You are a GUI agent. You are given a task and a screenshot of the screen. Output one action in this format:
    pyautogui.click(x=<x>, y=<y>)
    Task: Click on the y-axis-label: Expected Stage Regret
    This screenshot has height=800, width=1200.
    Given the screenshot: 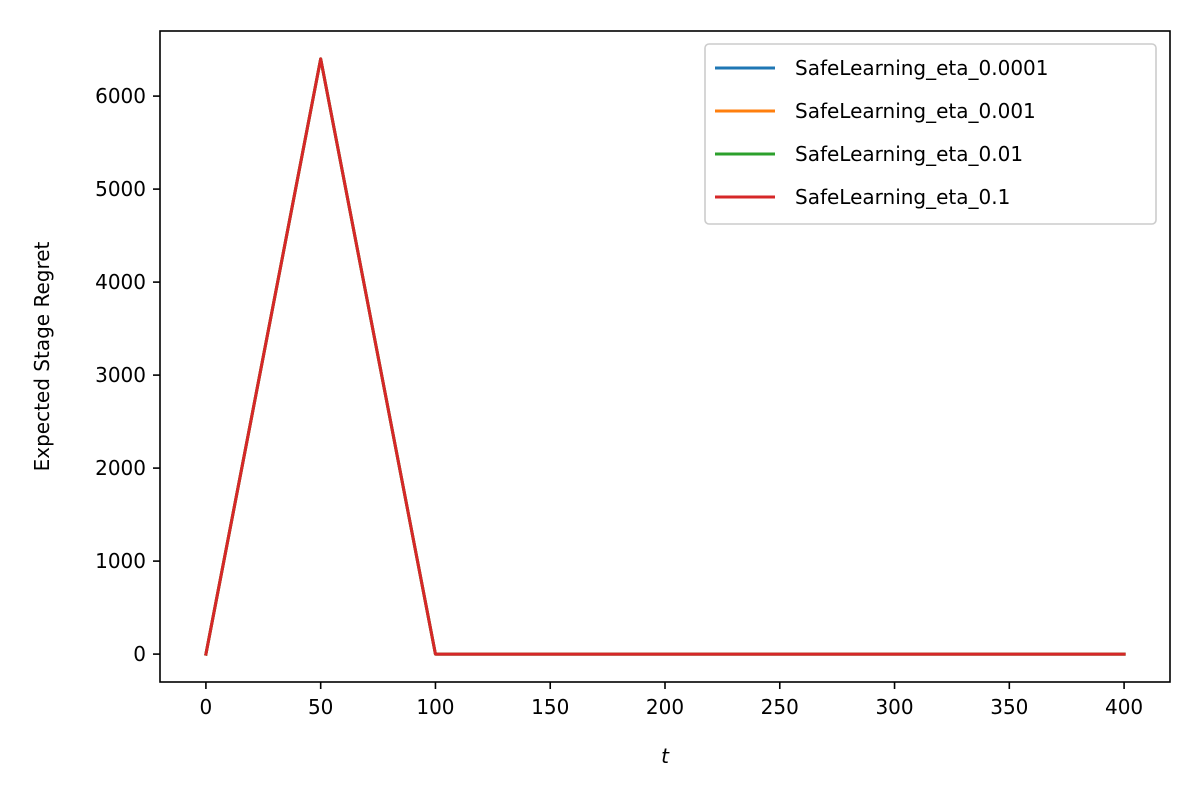 What is the action you would take?
    pyautogui.click(x=42, y=356)
    